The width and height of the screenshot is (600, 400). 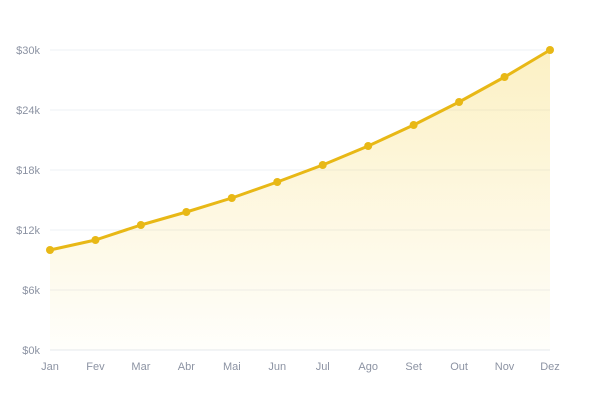 What do you see at coordinates (322, 165) in the screenshot?
I see `data-point-jul` at bounding box center [322, 165].